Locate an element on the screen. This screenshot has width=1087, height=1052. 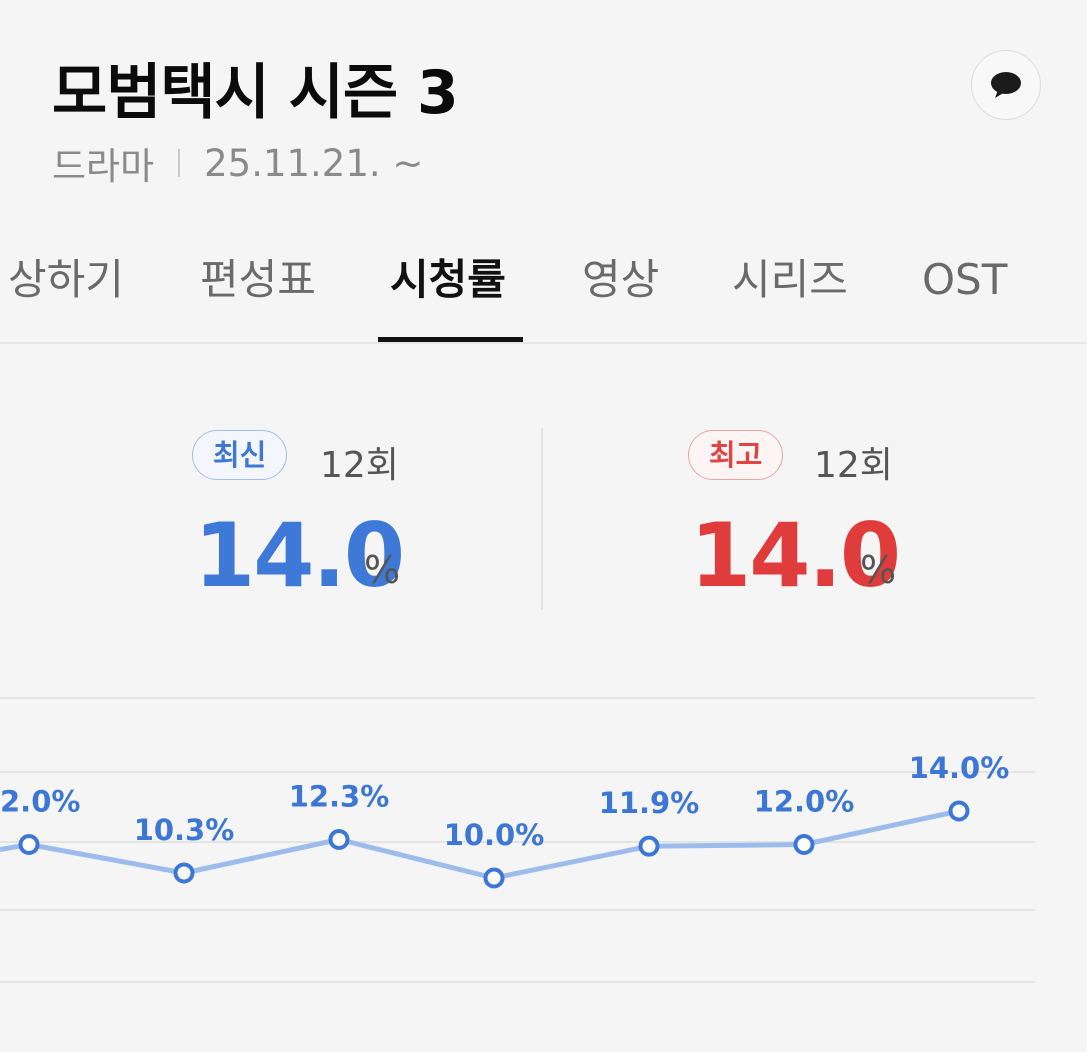
genre-label: 드라마 is located at coordinates (103, 166).